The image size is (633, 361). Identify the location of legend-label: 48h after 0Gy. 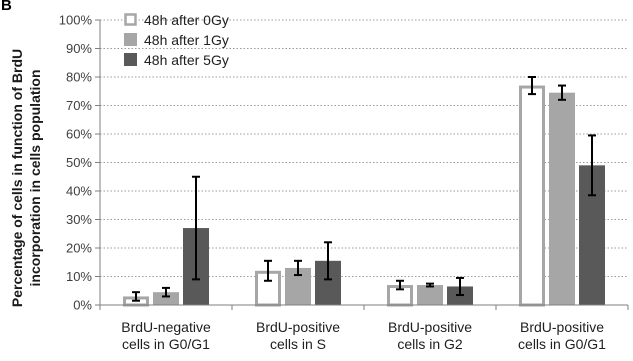
(186, 20).